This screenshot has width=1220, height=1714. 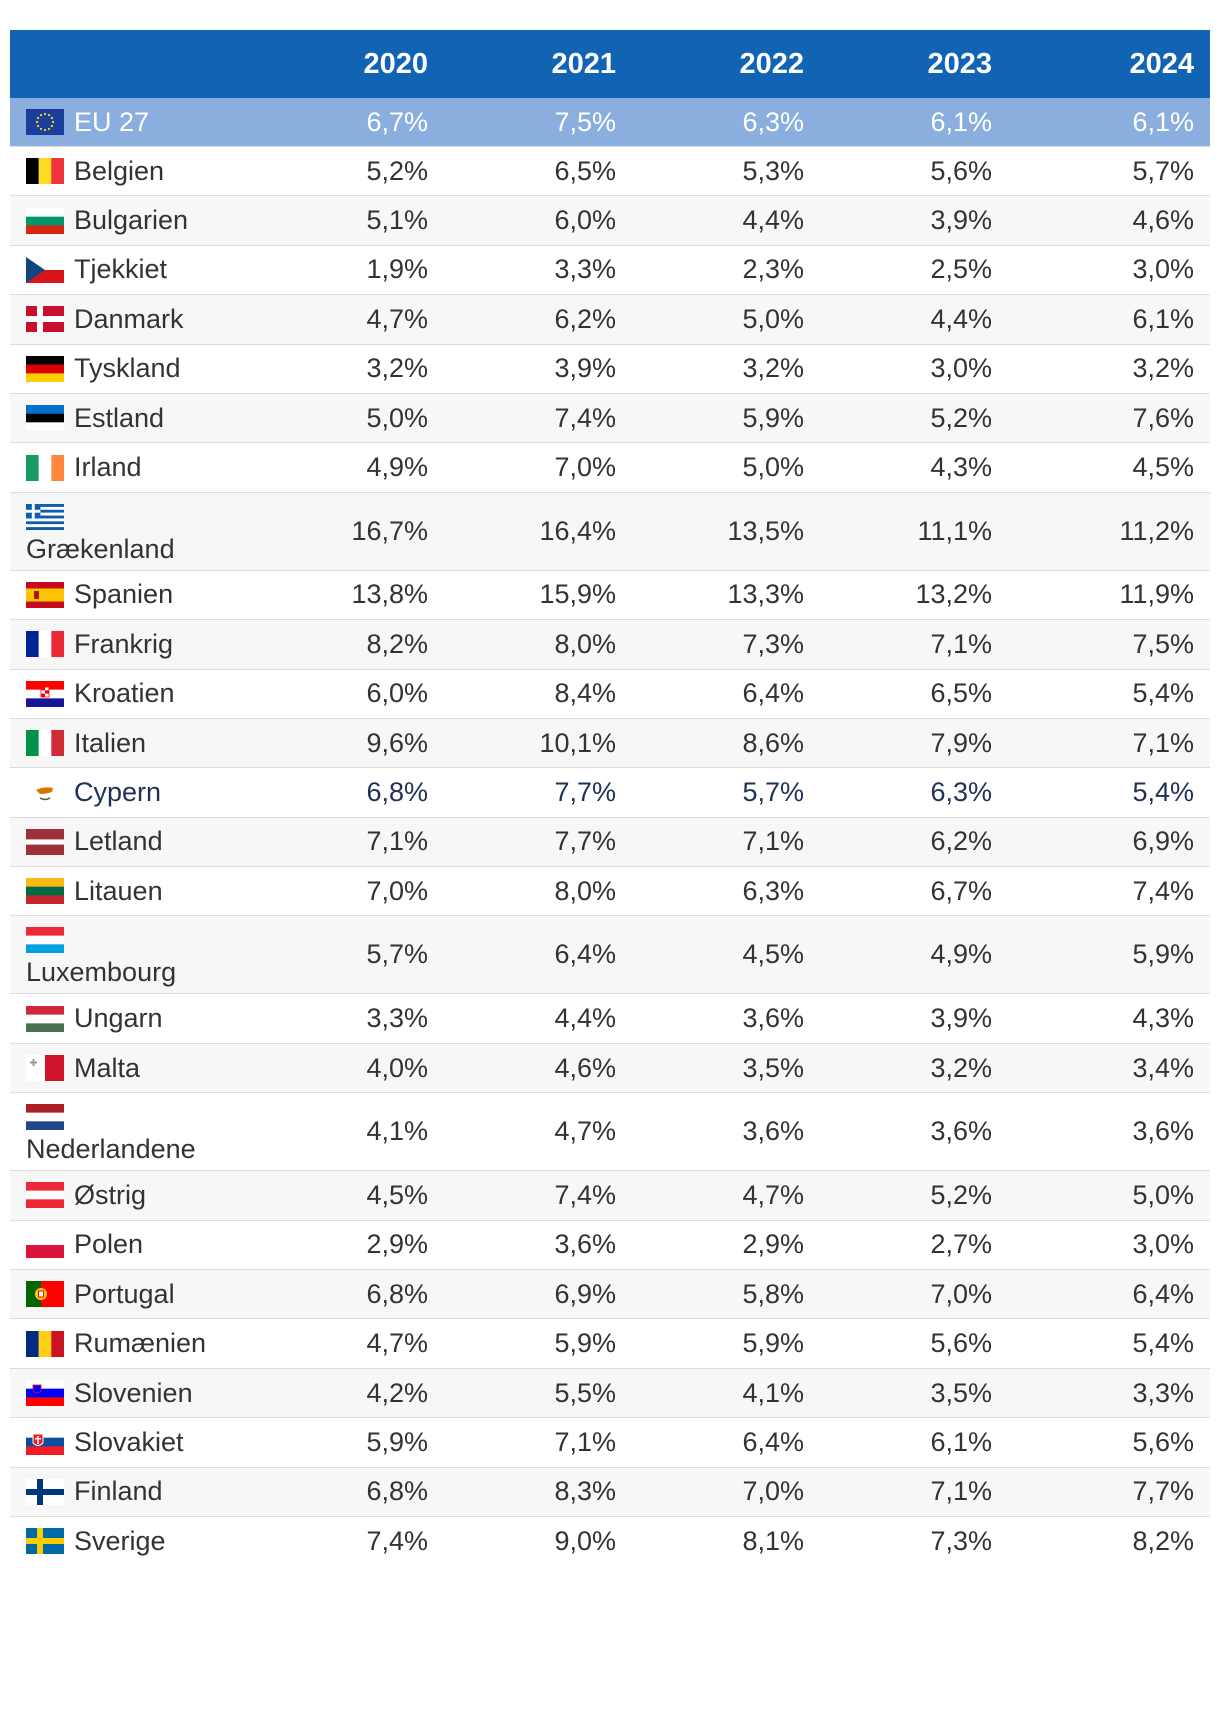 I want to click on country-cell: Slovakiet, so click(x=140, y=1442).